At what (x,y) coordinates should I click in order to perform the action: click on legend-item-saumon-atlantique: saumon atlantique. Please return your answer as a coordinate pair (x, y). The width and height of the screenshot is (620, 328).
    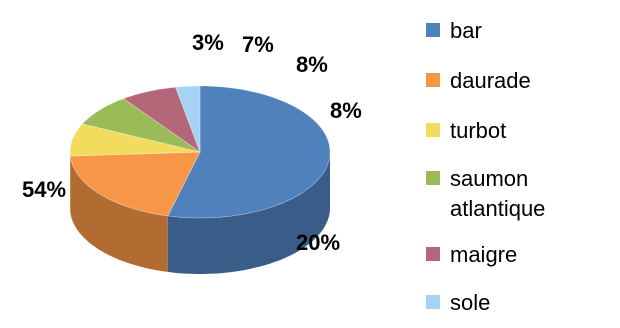
    Looking at the image, I should click on (513, 194).